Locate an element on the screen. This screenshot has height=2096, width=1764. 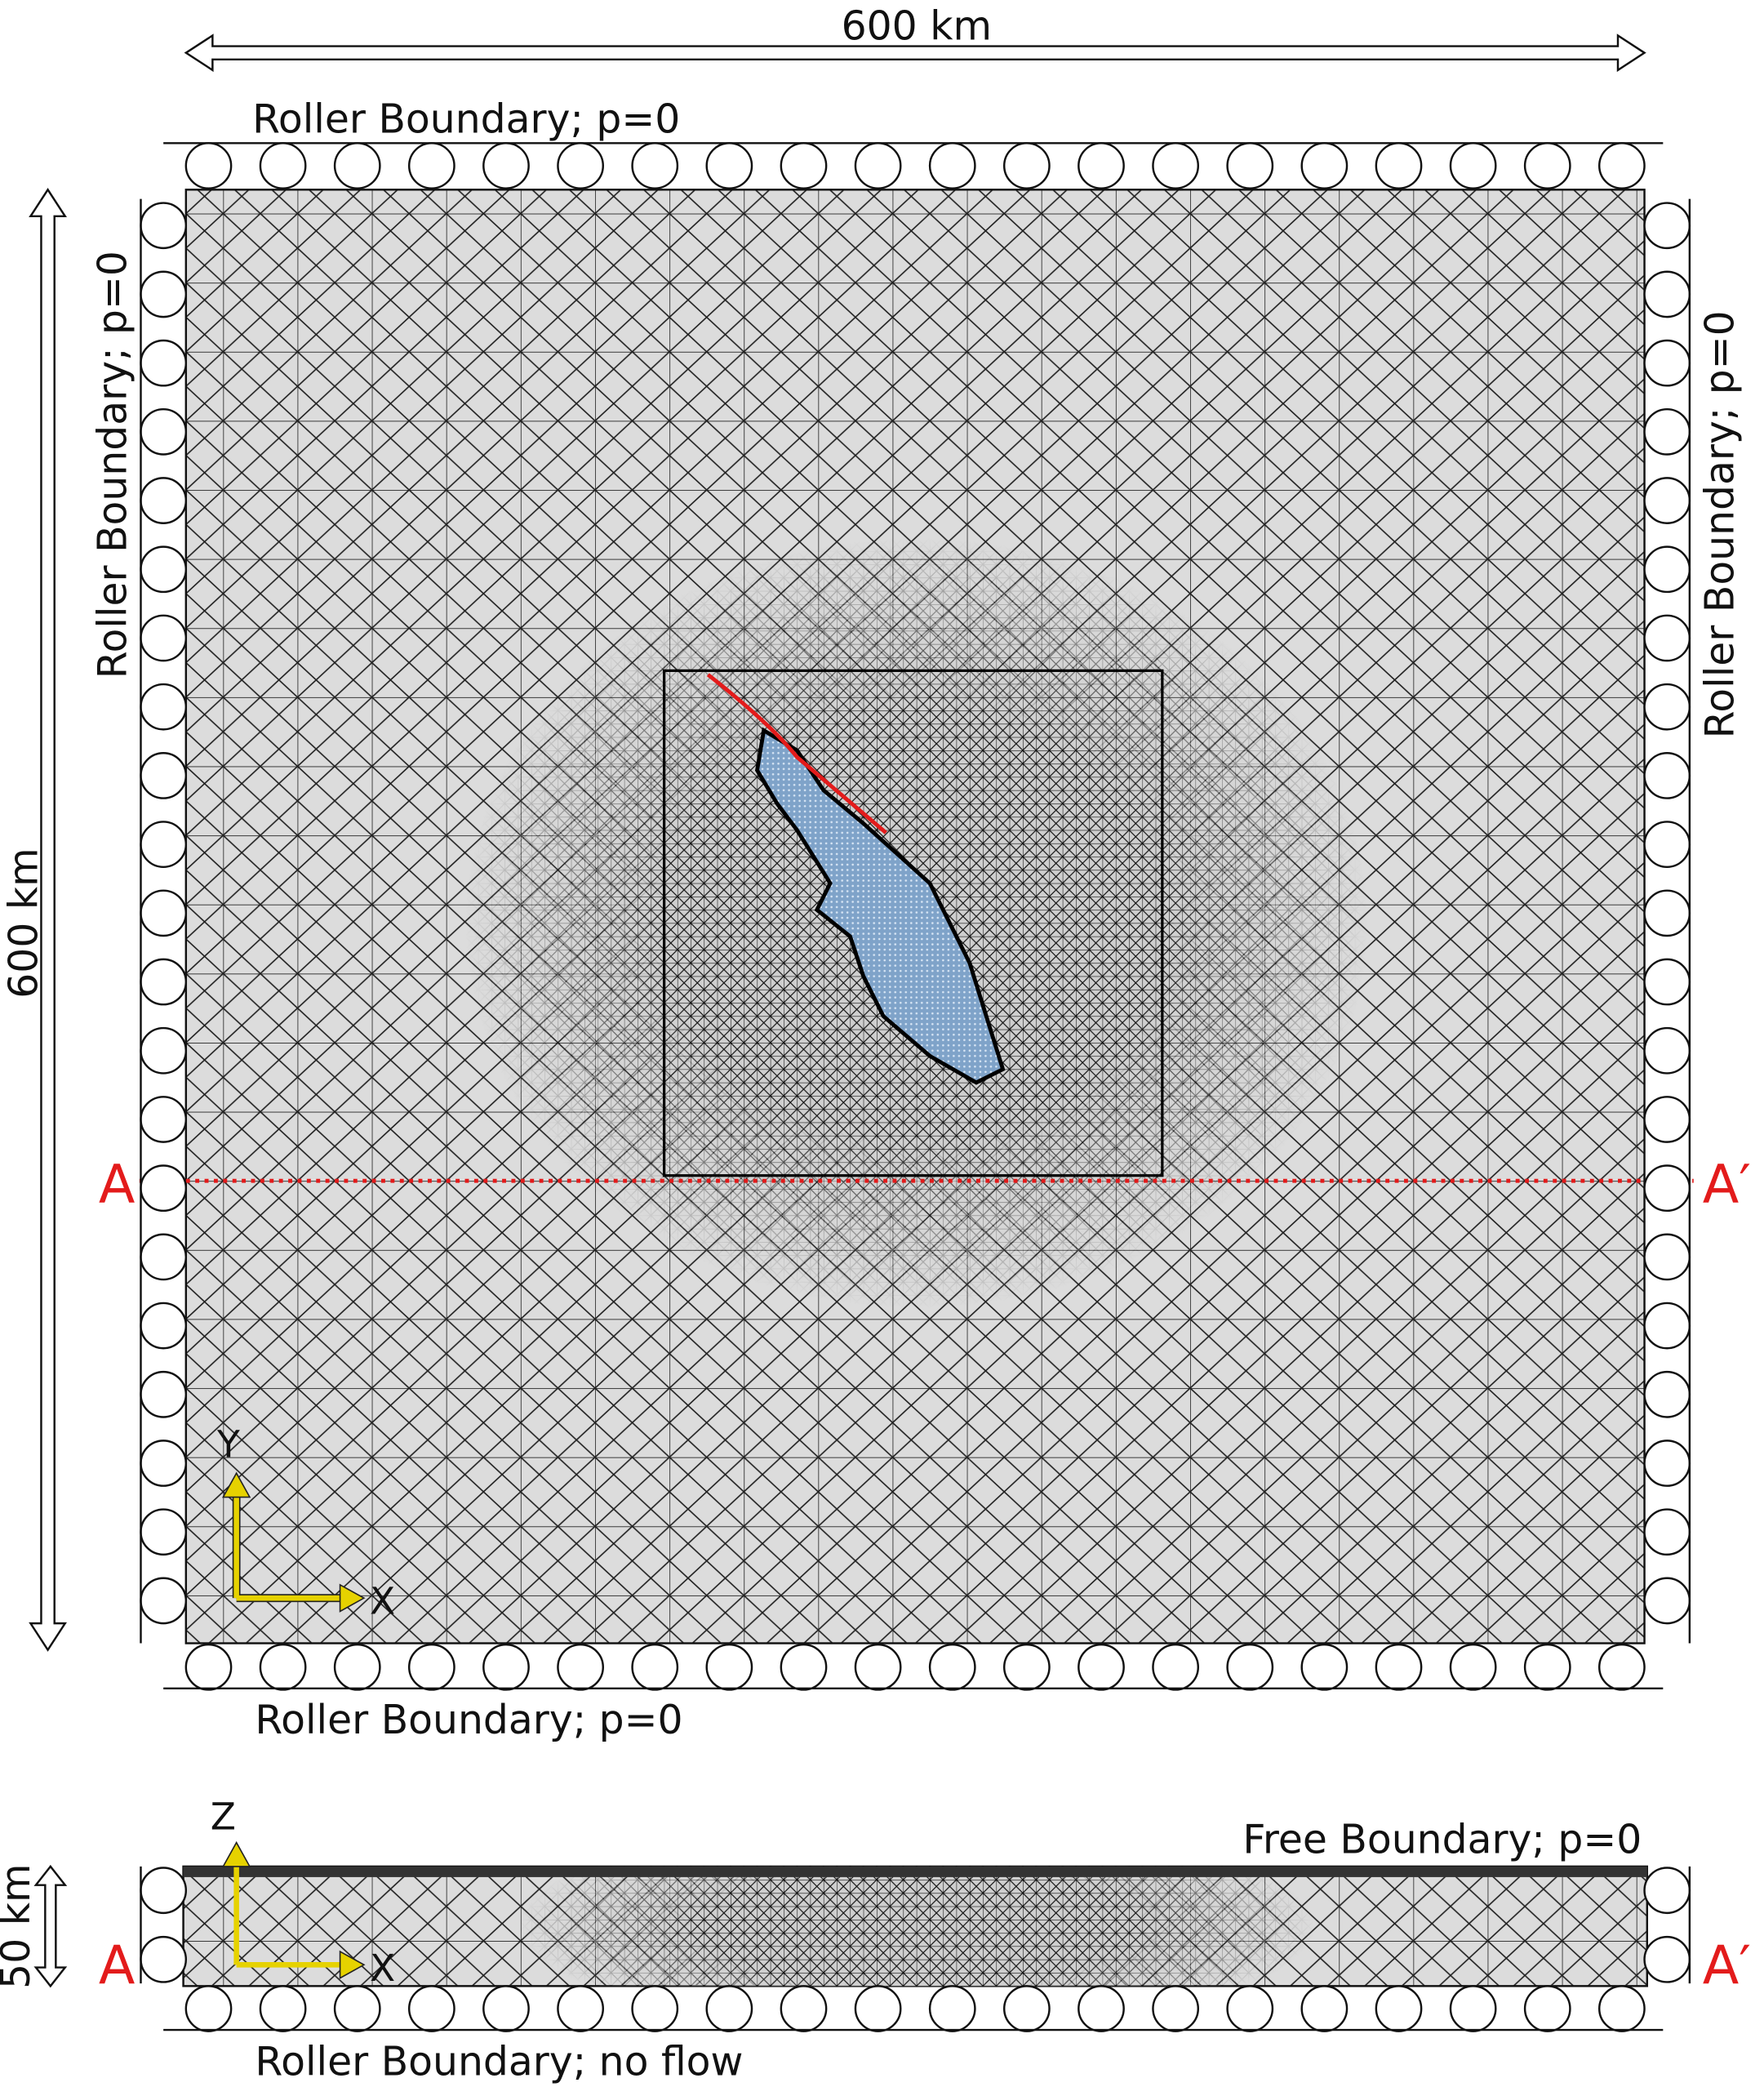
axis-label: Y is located at coordinates (228, 1444).